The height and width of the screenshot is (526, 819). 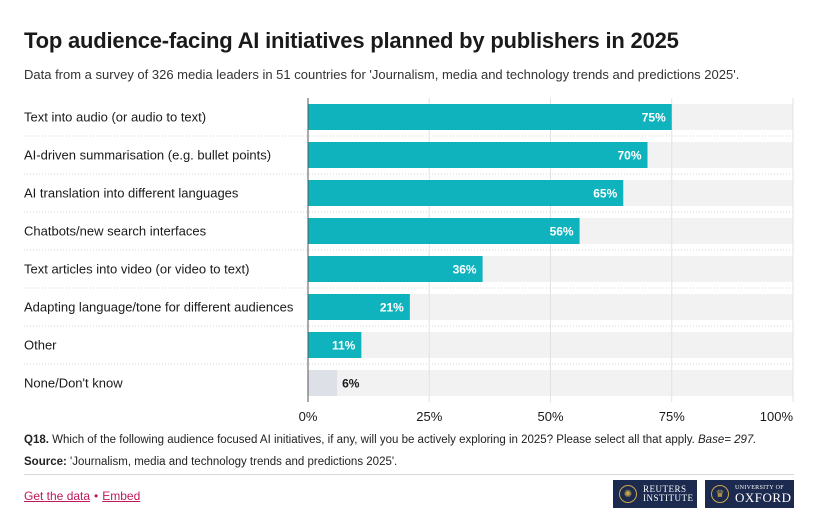 I want to click on x-tick-label: 75%, so click(x=672, y=415).